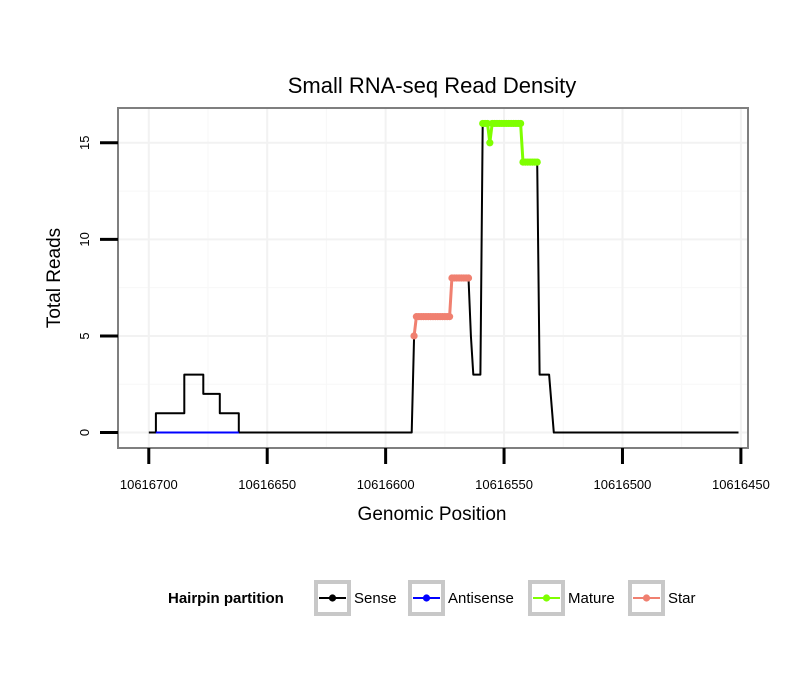 The height and width of the screenshot is (690, 810). What do you see at coordinates (375, 598) in the screenshot?
I see `legend-label: Sense` at bounding box center [375, 598].